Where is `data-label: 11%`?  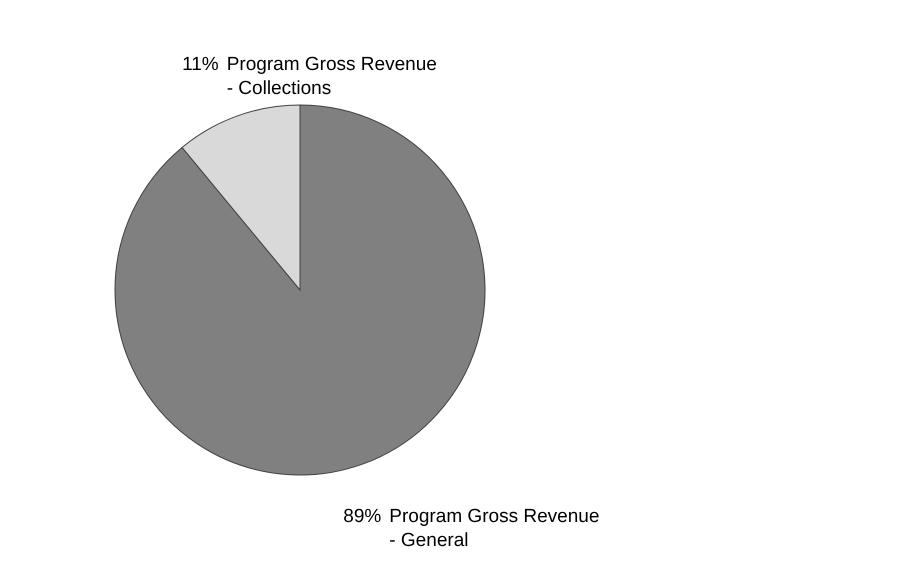 data-label: 11% is located at coordinates (200, 65).